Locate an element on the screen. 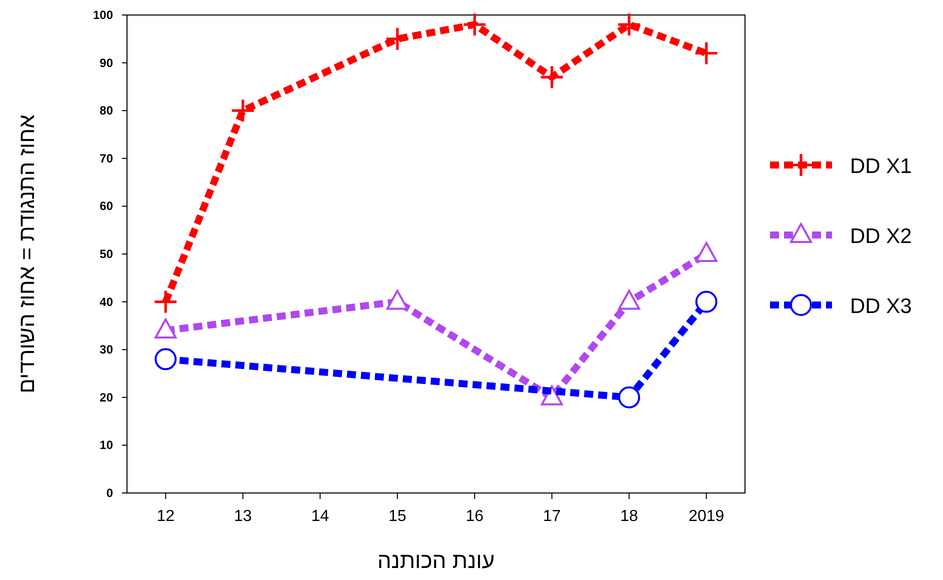  y-tick-label: 20 is located at coordinates (107, 397).